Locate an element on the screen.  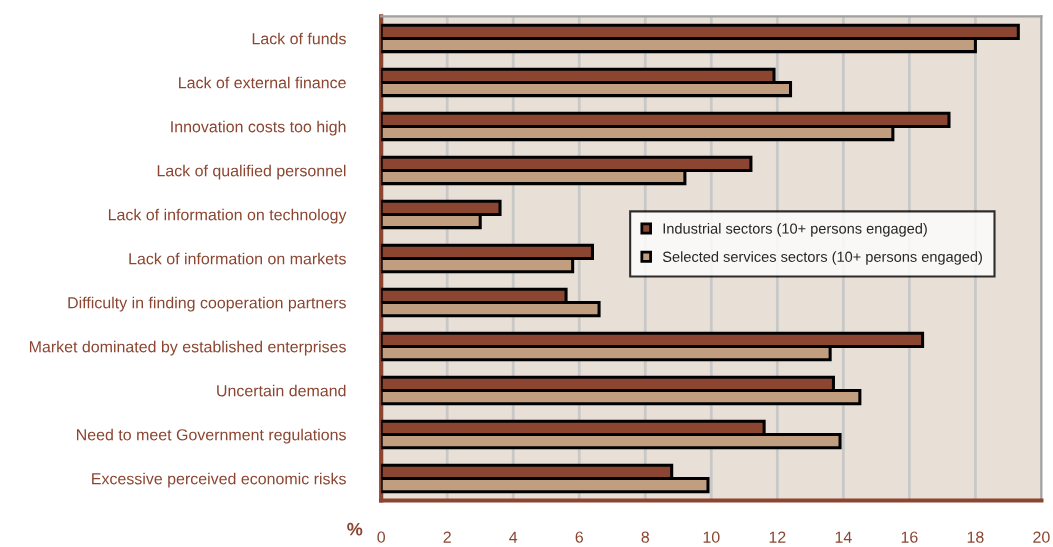
x-tick-label: 8 is located at coordinates (645, 537).